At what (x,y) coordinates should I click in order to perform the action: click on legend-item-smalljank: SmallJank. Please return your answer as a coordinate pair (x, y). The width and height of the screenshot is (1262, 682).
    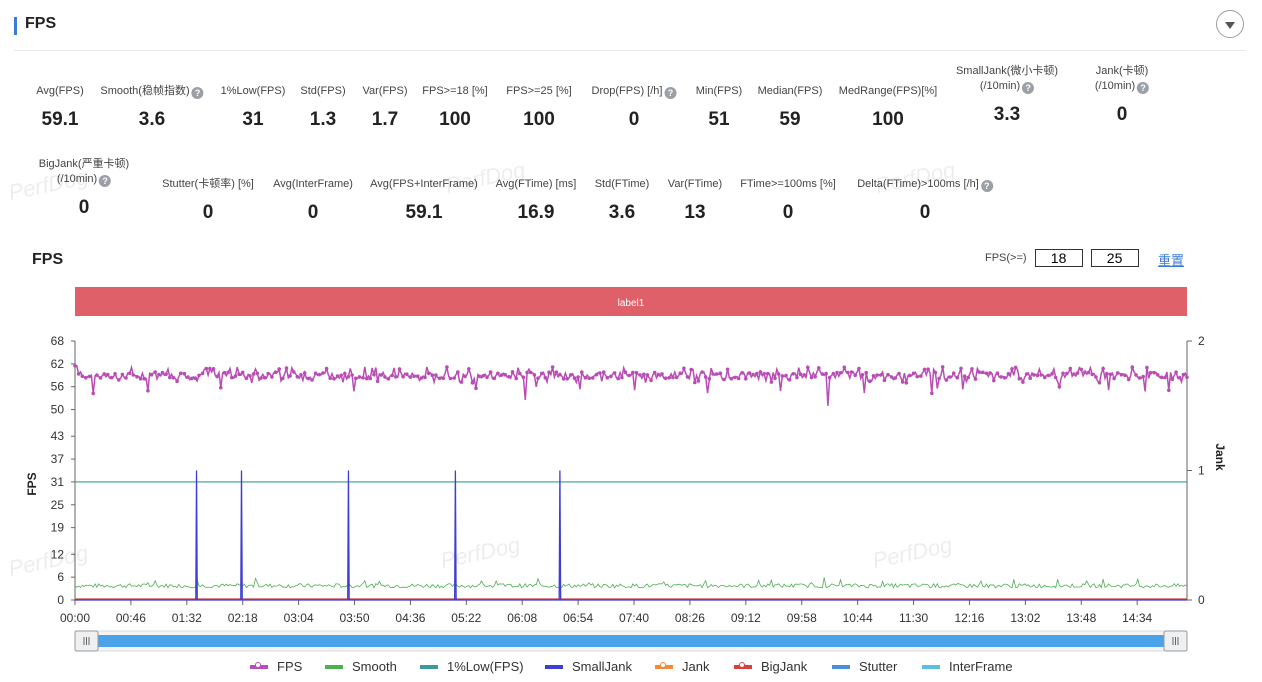
    Looking at the image, I should click on (588, 666).